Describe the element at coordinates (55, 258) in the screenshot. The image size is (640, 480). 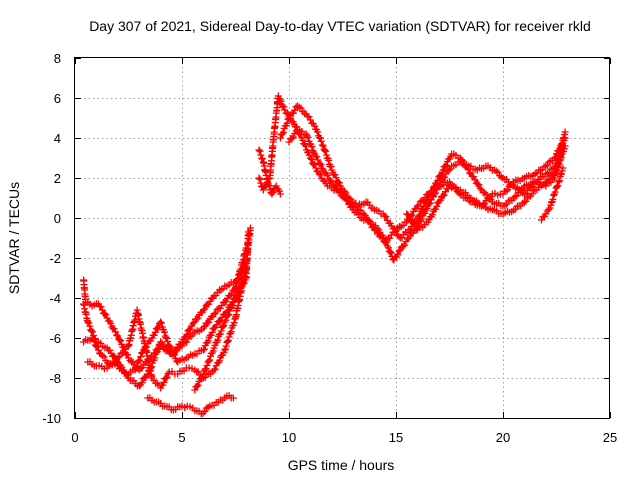
I see `y-tick-label: -2` at that location.